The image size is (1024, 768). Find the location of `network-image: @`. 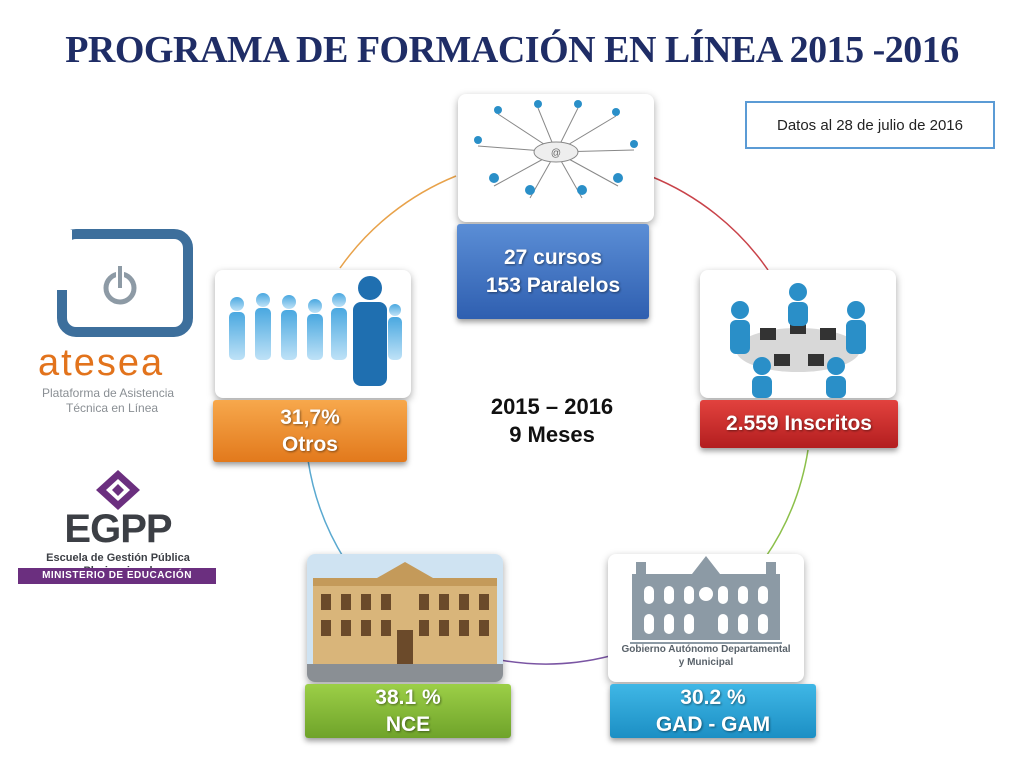

network-image: @ is located at coordinates (556, 158).